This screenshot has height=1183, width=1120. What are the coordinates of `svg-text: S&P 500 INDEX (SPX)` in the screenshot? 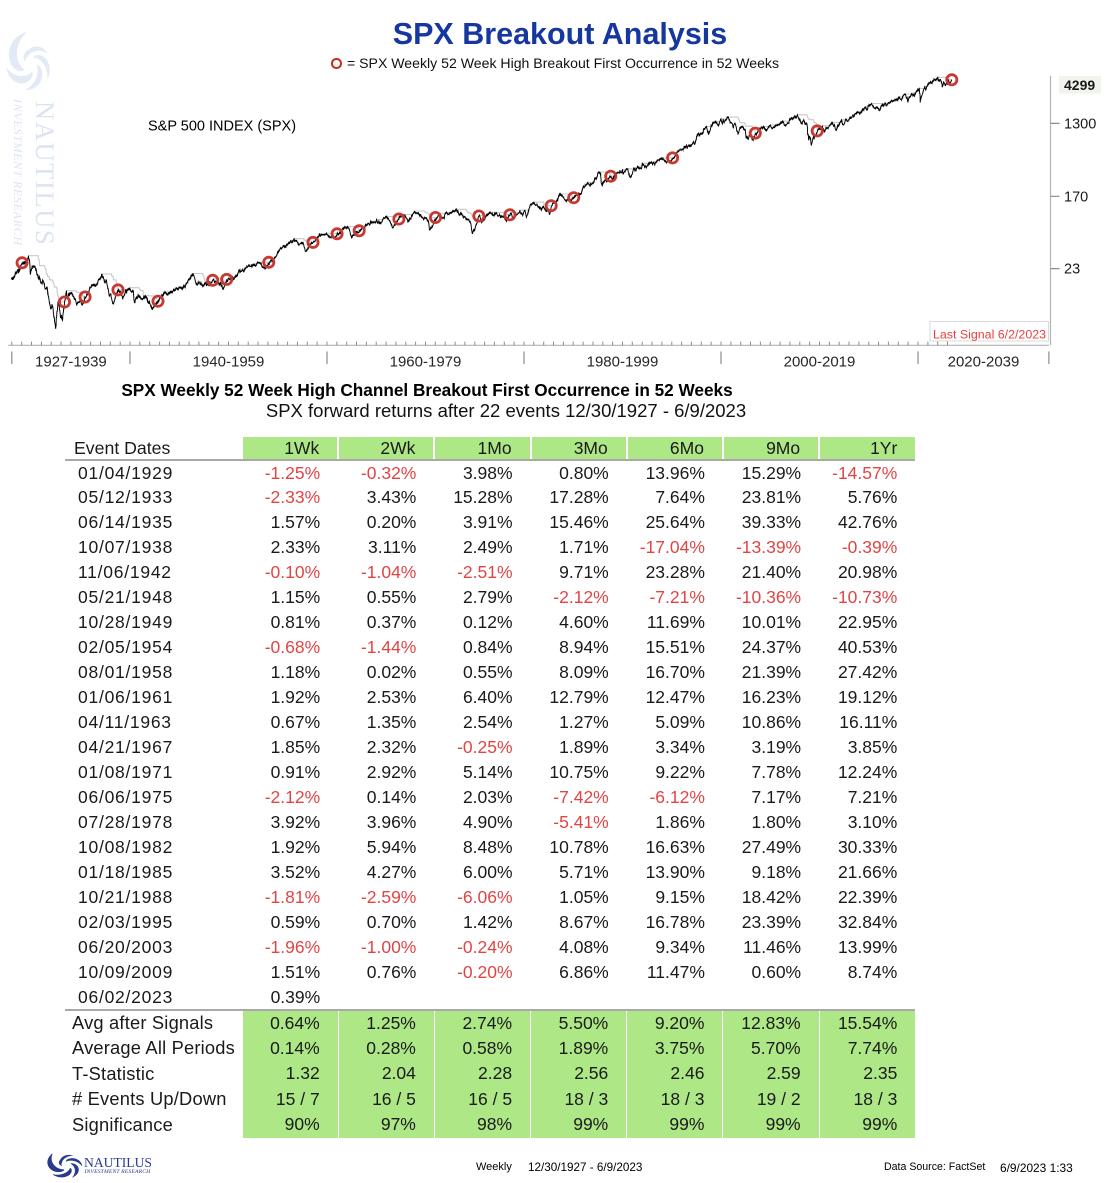 It's located at (222, 127).